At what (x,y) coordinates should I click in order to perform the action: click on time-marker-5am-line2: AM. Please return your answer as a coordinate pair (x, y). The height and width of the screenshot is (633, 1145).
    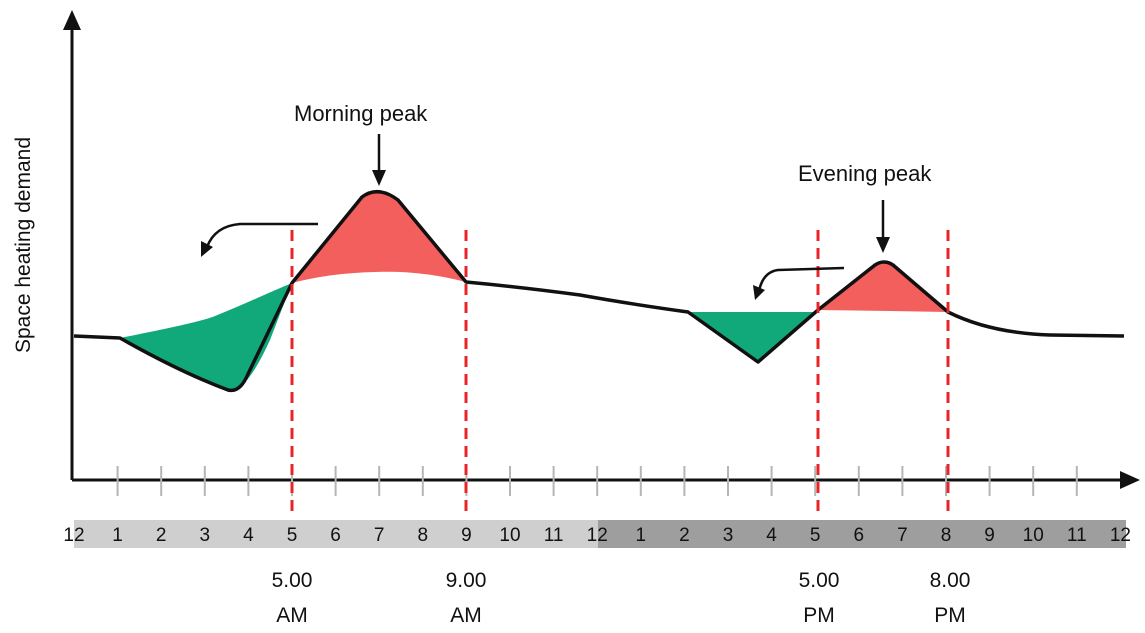
    Looking at the image, I should click on (292, 615).